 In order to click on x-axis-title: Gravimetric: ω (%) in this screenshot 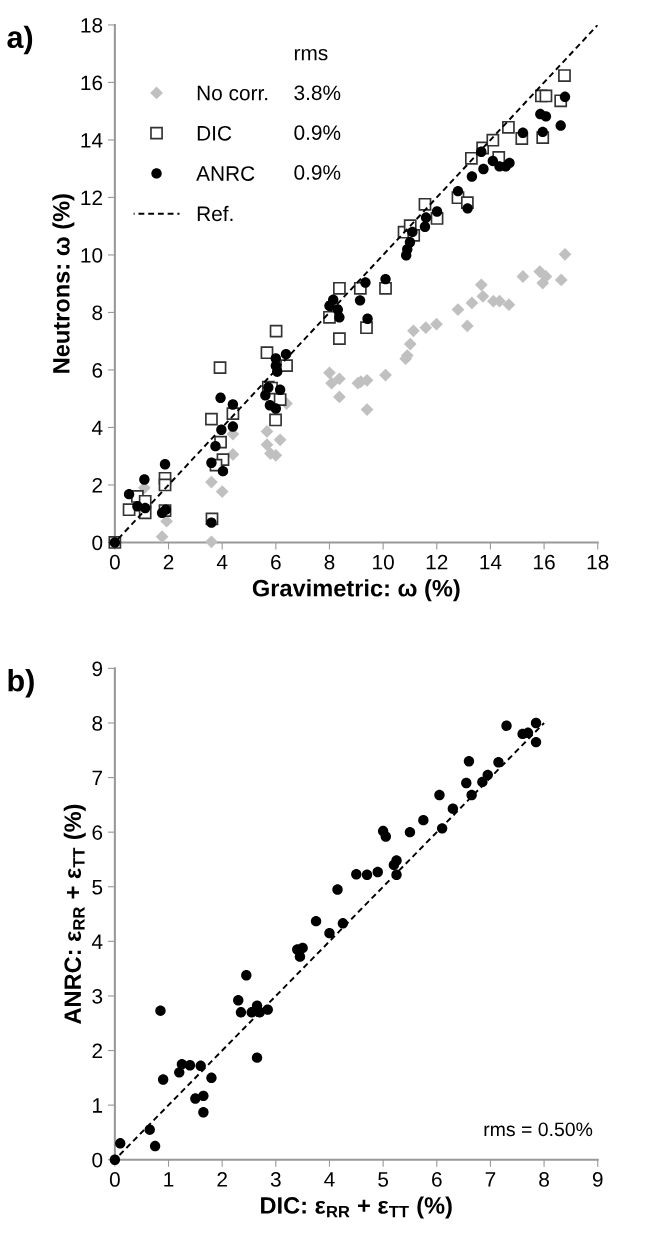, I will do `click(356, 590)`.